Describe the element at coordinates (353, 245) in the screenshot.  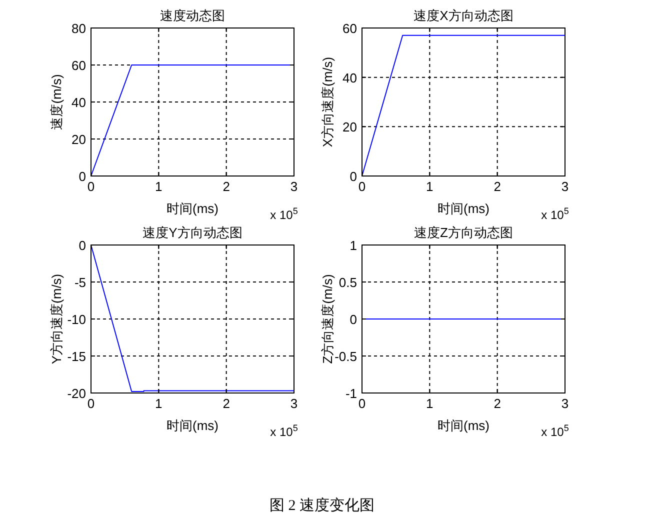
I see `y-tick-label: 1` at that location.